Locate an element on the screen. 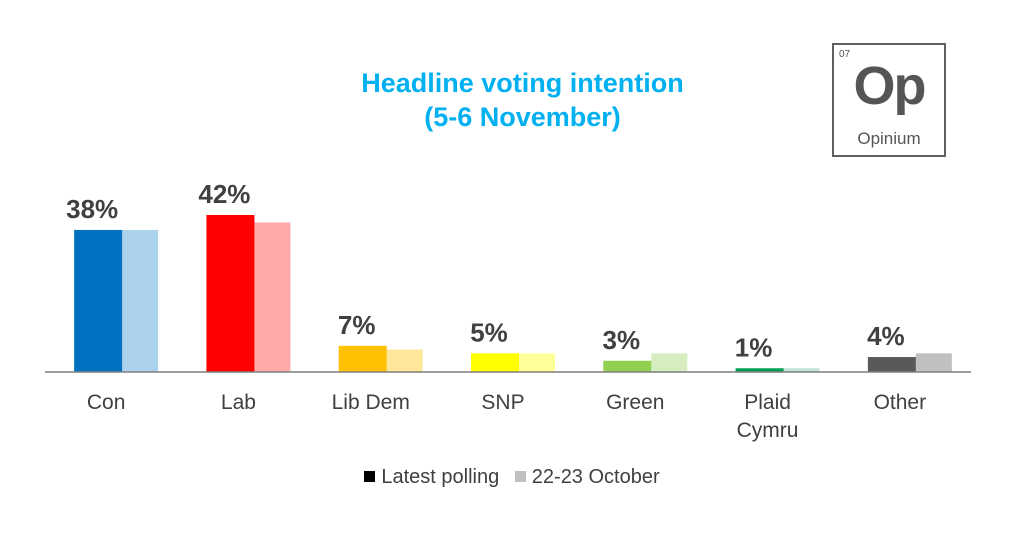  legend-item-latest: Latest polling is located at coordinates (431, 477).